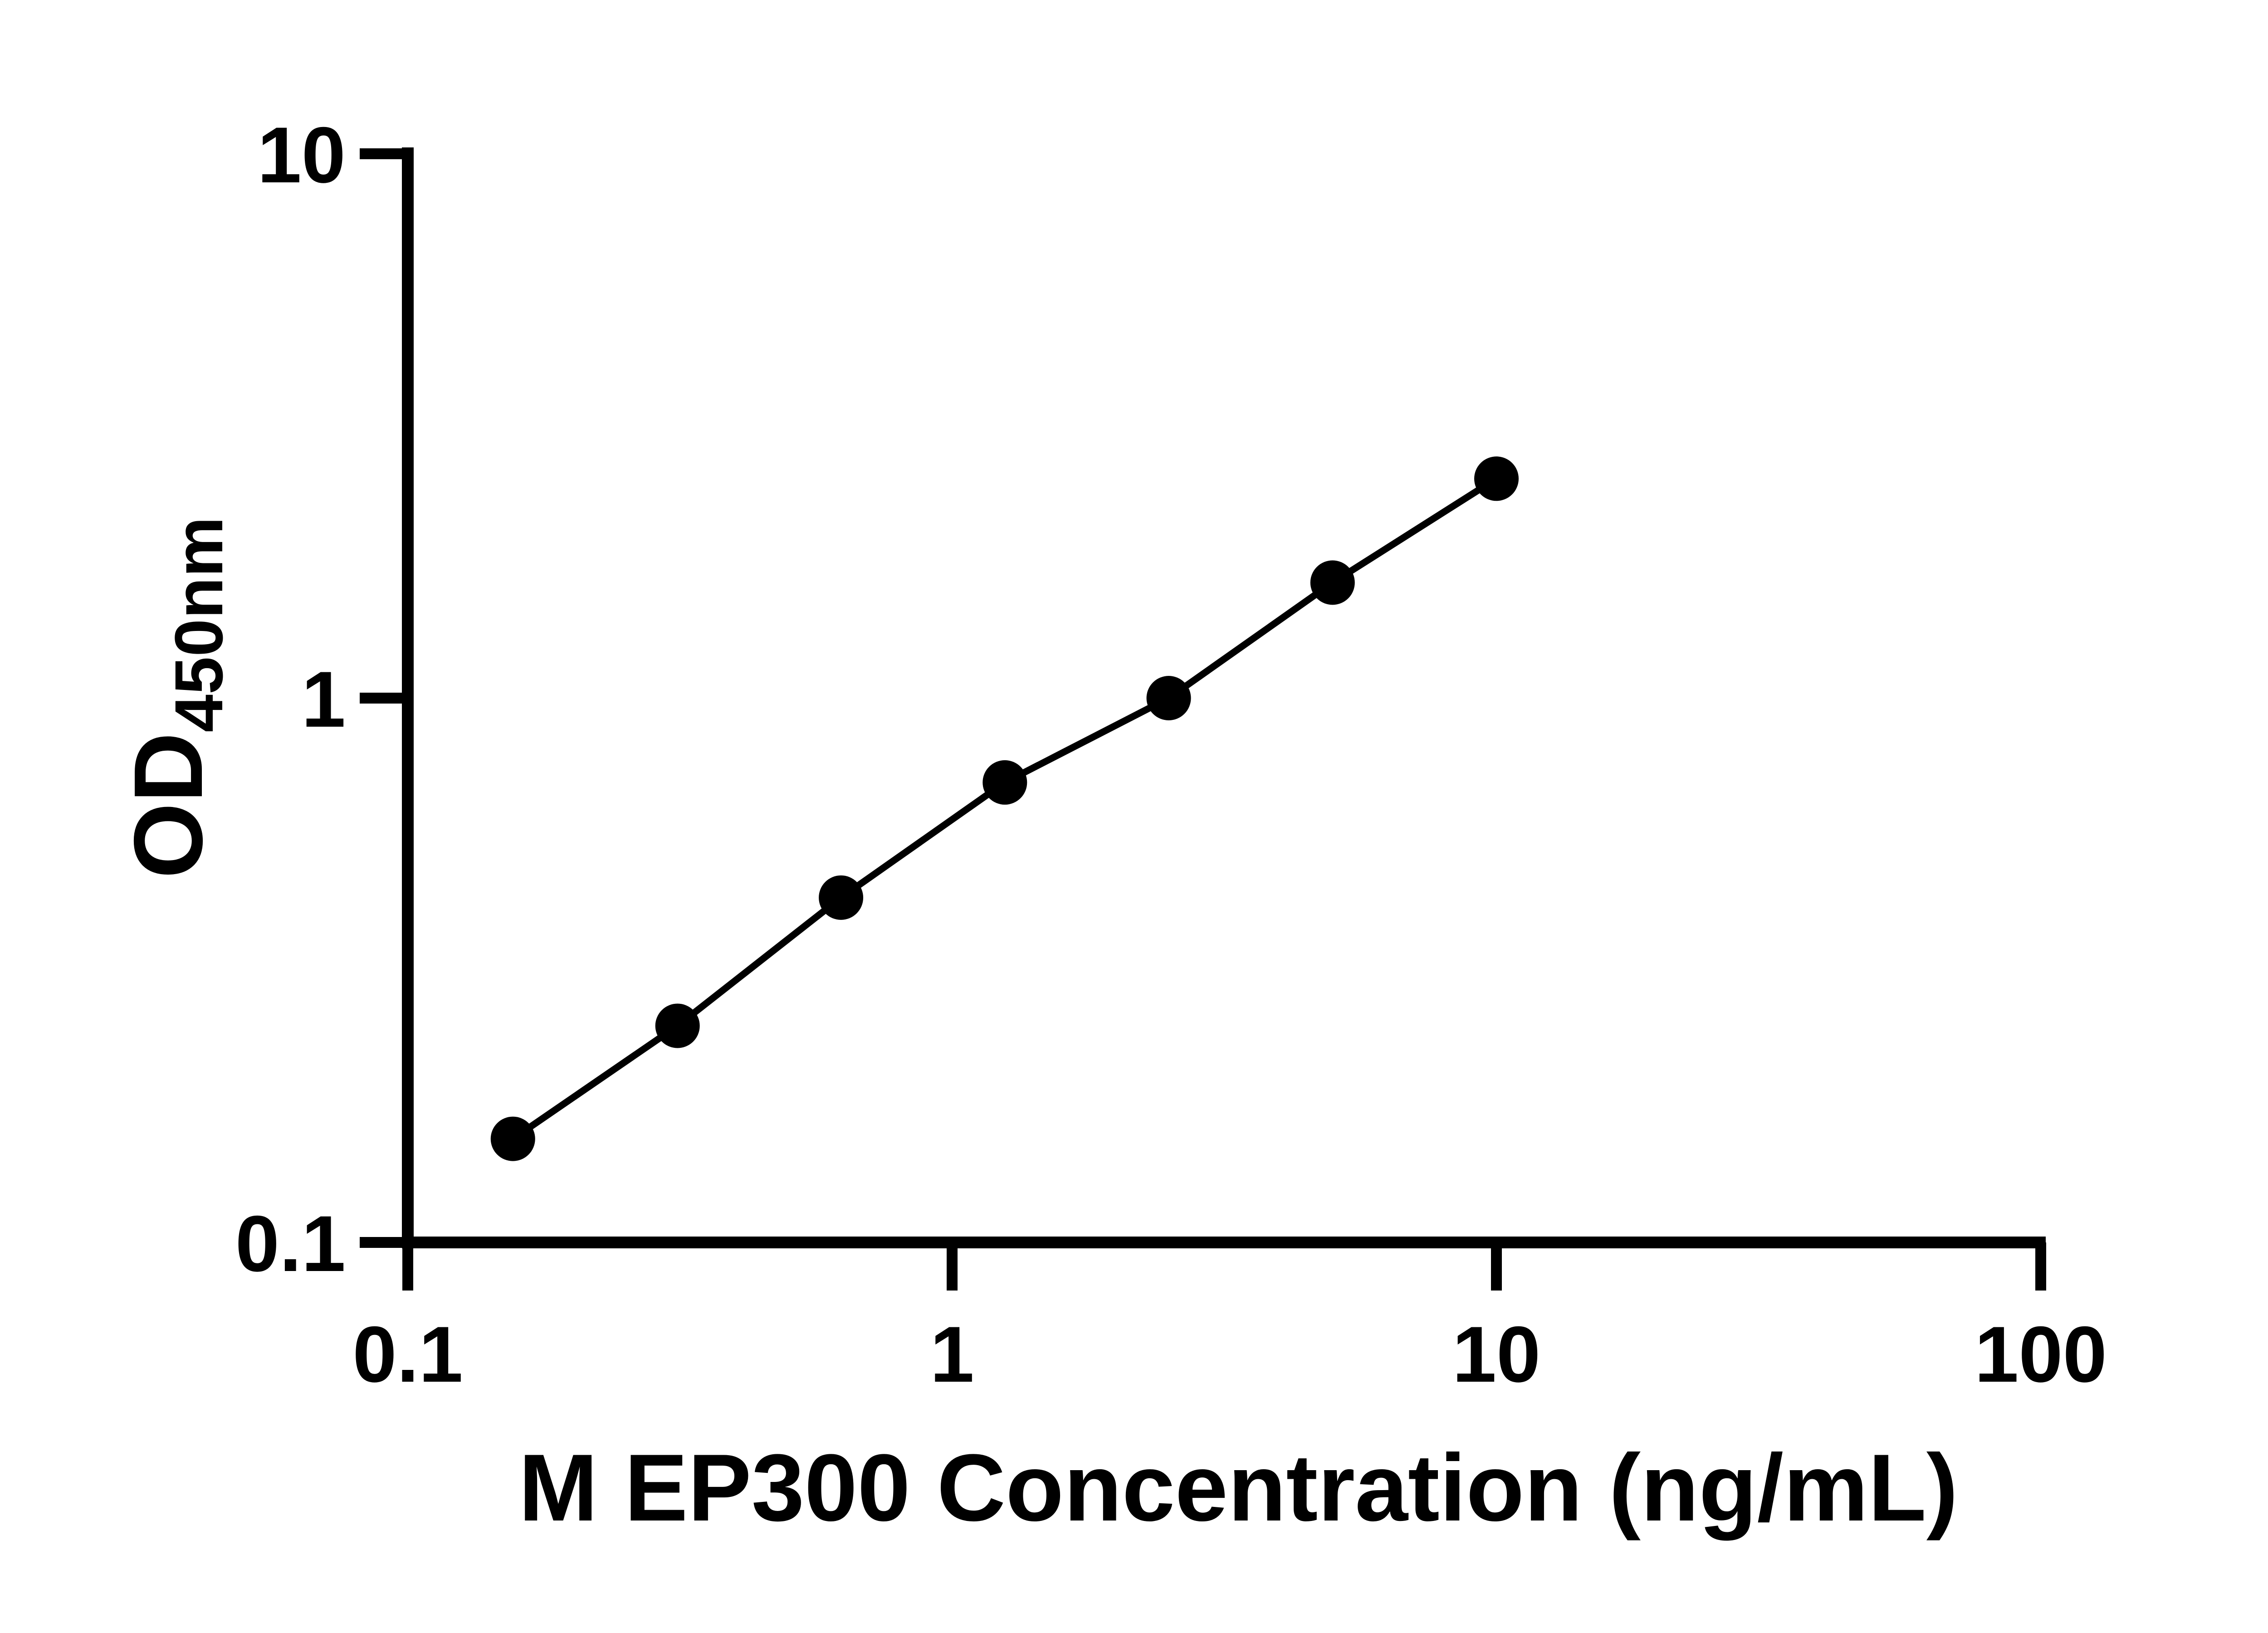 The image size is (2268, 1633). Describe the element at coordinates (302, 155) in the screenshot. I see `y-tick-label: 10` at that location.